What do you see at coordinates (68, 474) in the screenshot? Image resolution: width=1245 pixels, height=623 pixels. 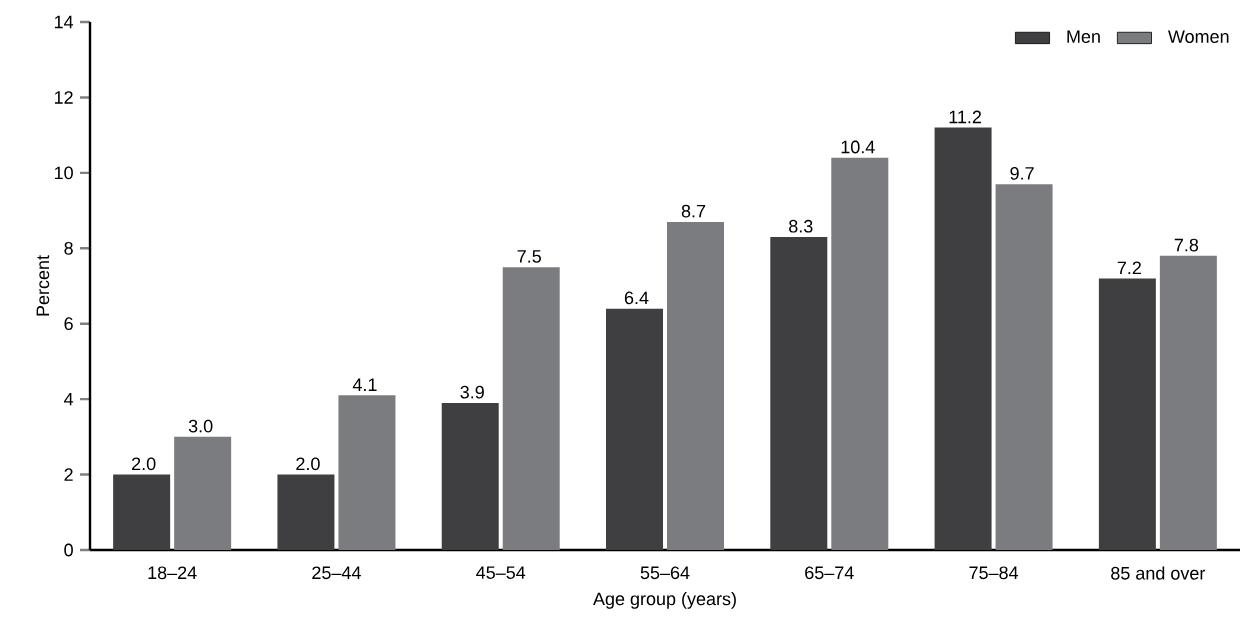 I see `y-tick-label: 2` at bounding box center [68, 474].